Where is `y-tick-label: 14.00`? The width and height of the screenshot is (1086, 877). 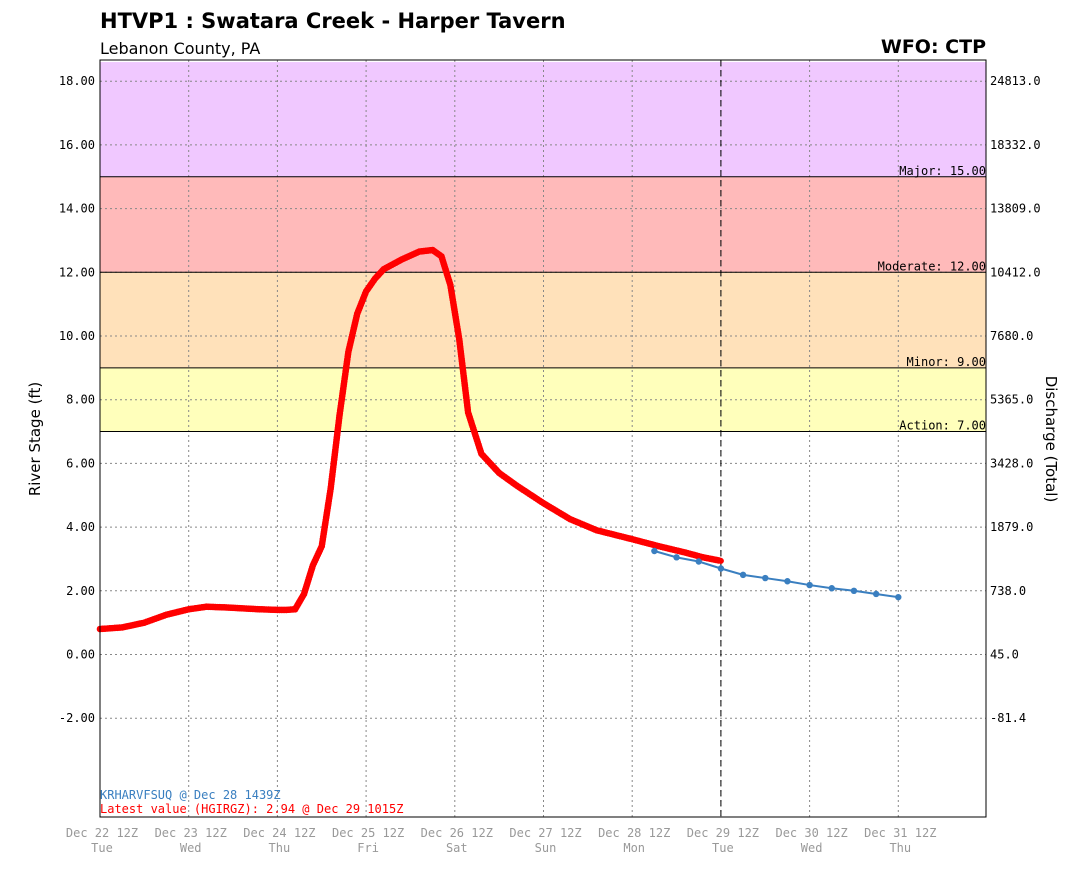 y-tick-label: 14.00 is located at coordinates (77, 209).